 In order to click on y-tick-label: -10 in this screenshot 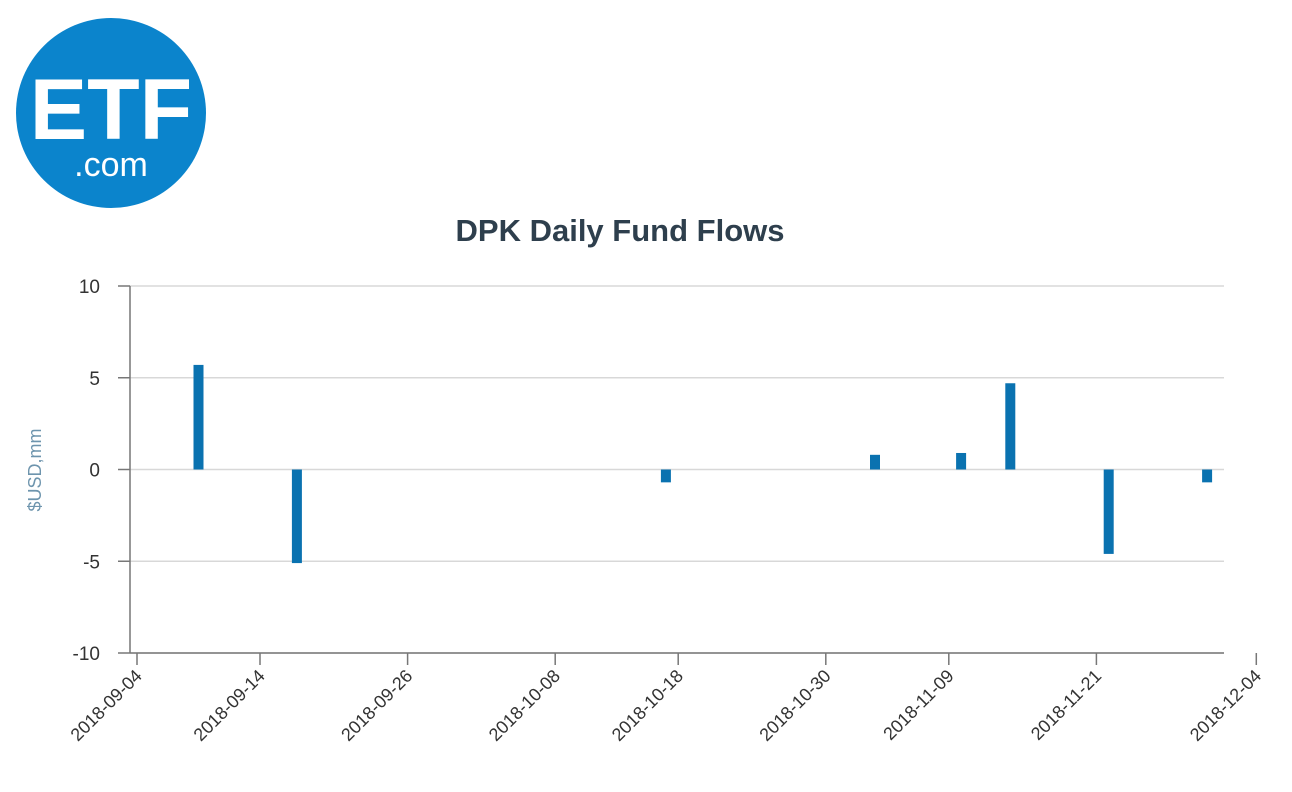, I will do `click(86, 654)`.